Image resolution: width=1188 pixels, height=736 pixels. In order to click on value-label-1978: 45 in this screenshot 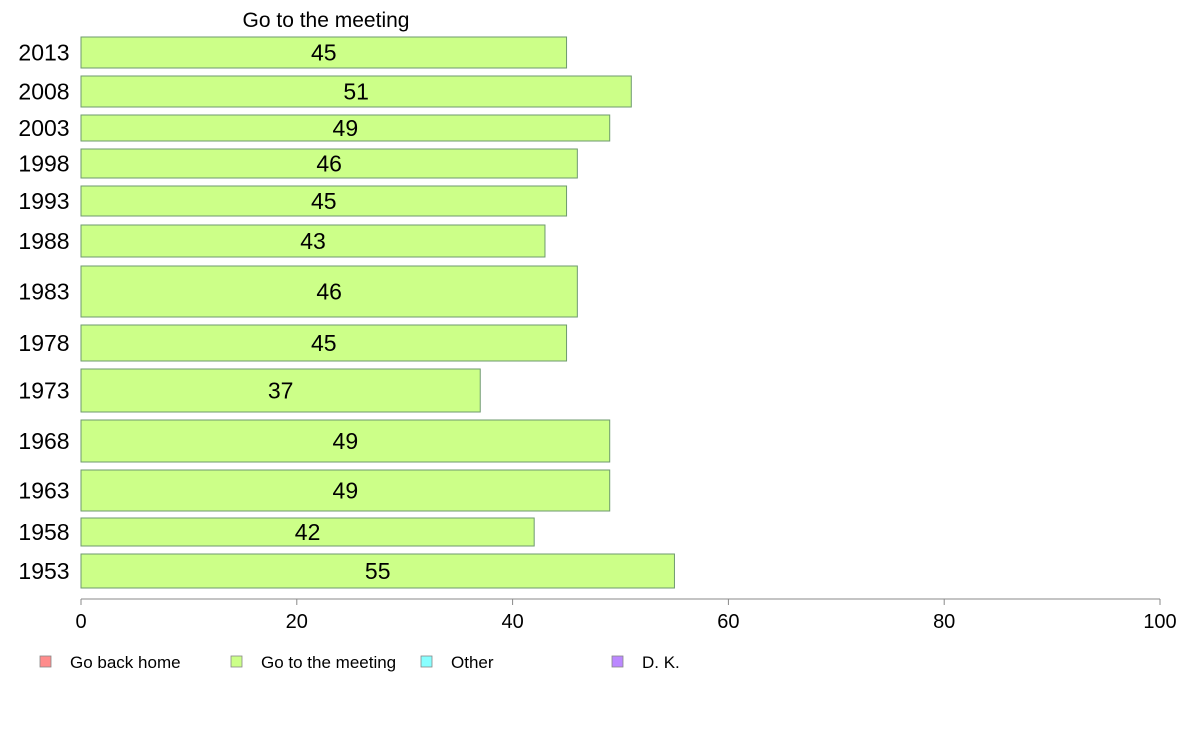, I will do `click(324, 343)`.